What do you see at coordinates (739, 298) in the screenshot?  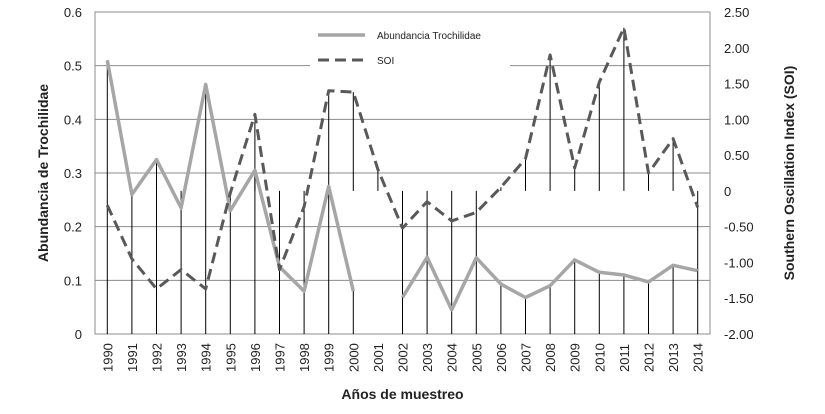 I see `y-right-tick-label: -1.50` at bounding box center [739, 298].